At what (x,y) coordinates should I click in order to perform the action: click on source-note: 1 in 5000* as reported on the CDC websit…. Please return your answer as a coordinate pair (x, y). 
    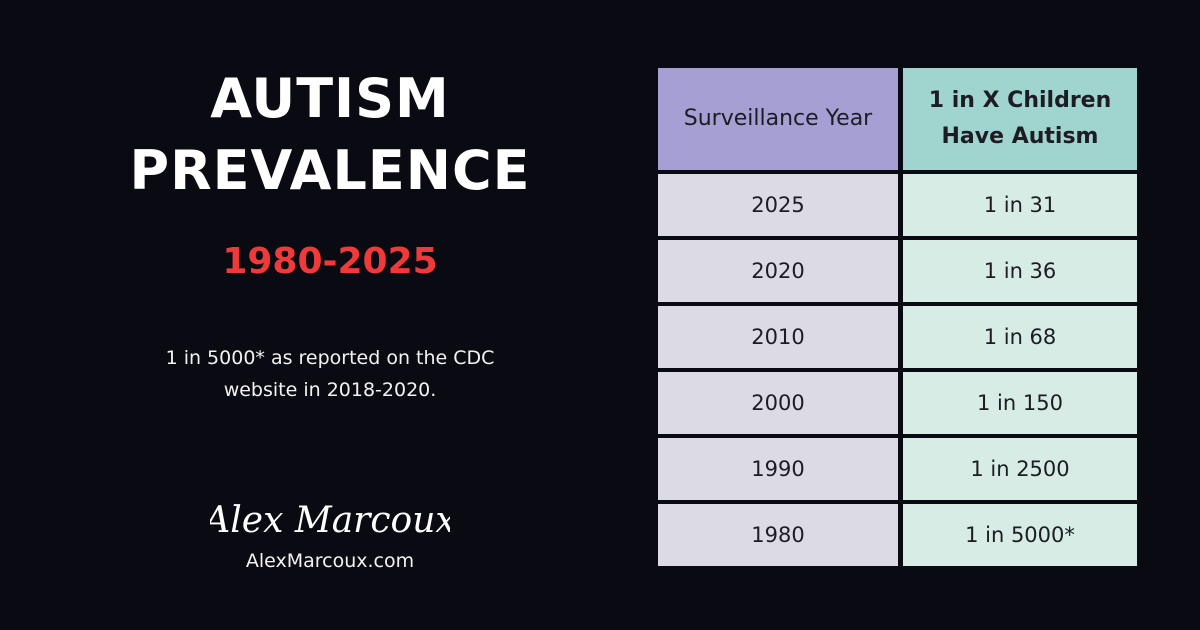
    Looking at the image, I should click on (330, 374).